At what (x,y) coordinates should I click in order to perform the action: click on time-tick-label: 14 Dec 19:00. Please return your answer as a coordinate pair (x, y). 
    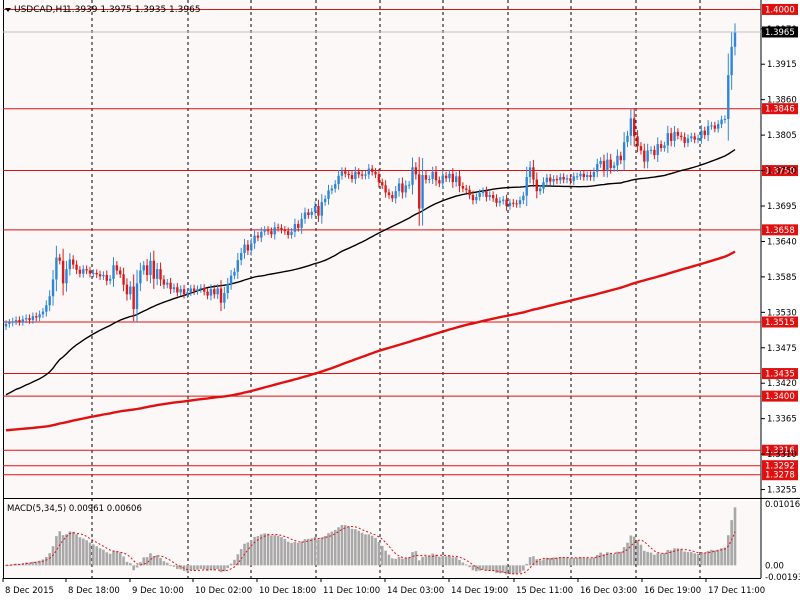
    Looking at the image, I should click on (479, 591).